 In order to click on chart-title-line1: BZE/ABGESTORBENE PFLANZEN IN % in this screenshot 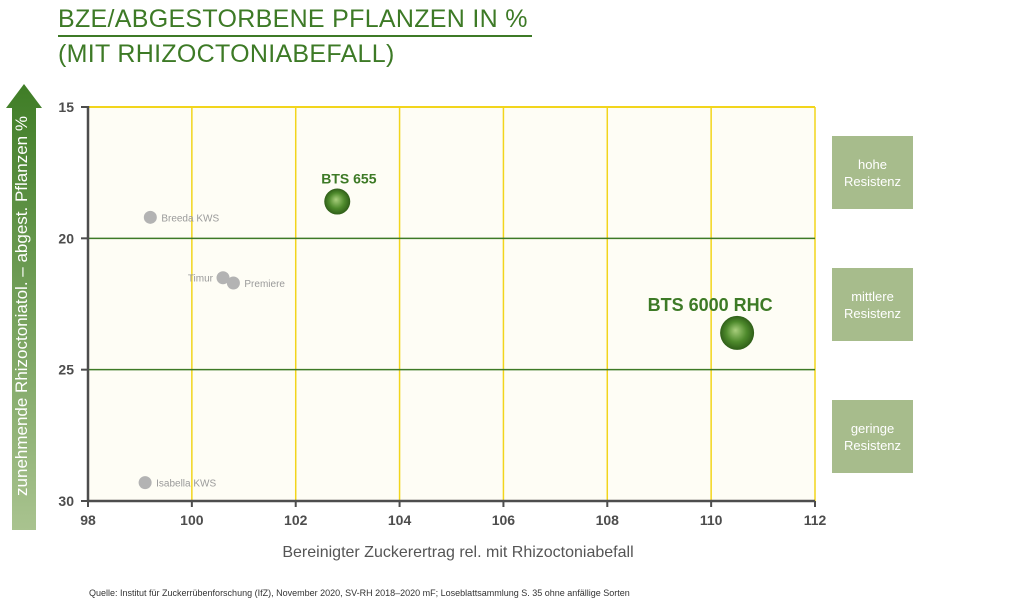, I will do `click(295, 20)`.